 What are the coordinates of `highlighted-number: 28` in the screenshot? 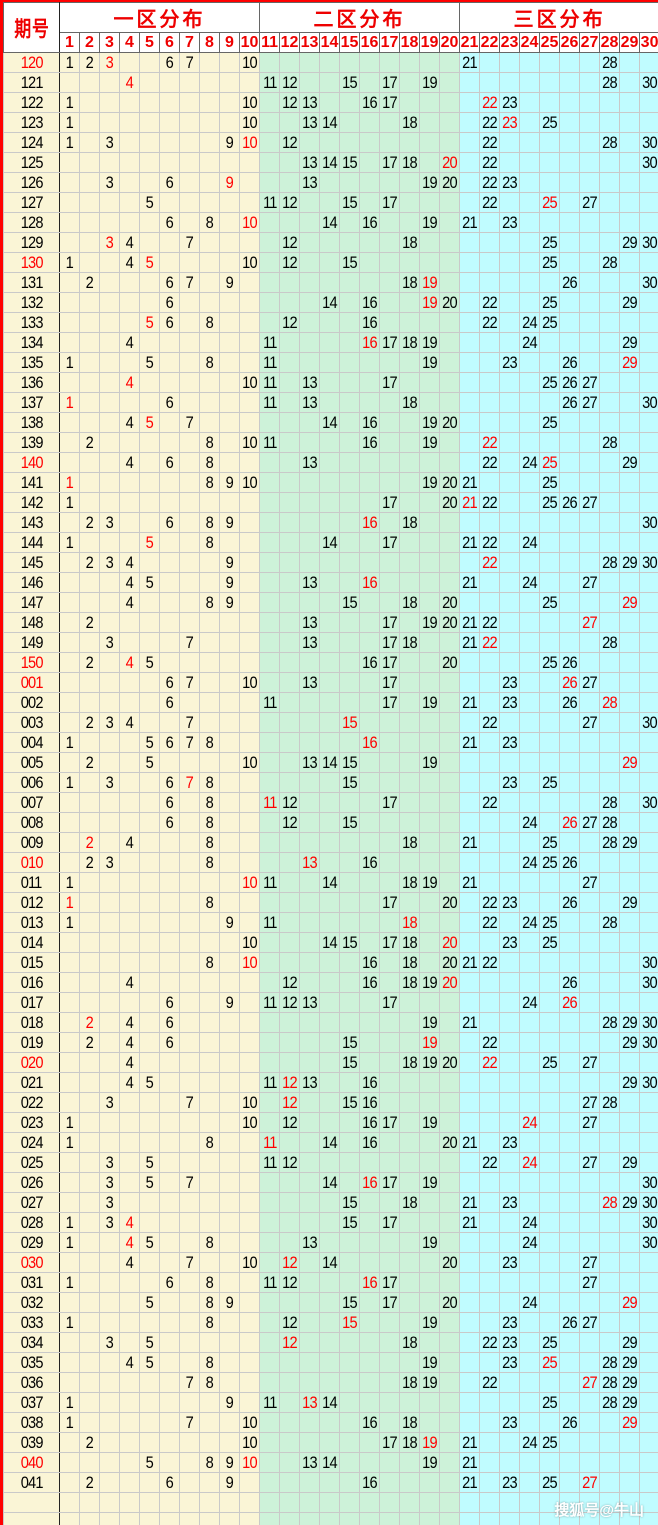 It's located at (609, 702).